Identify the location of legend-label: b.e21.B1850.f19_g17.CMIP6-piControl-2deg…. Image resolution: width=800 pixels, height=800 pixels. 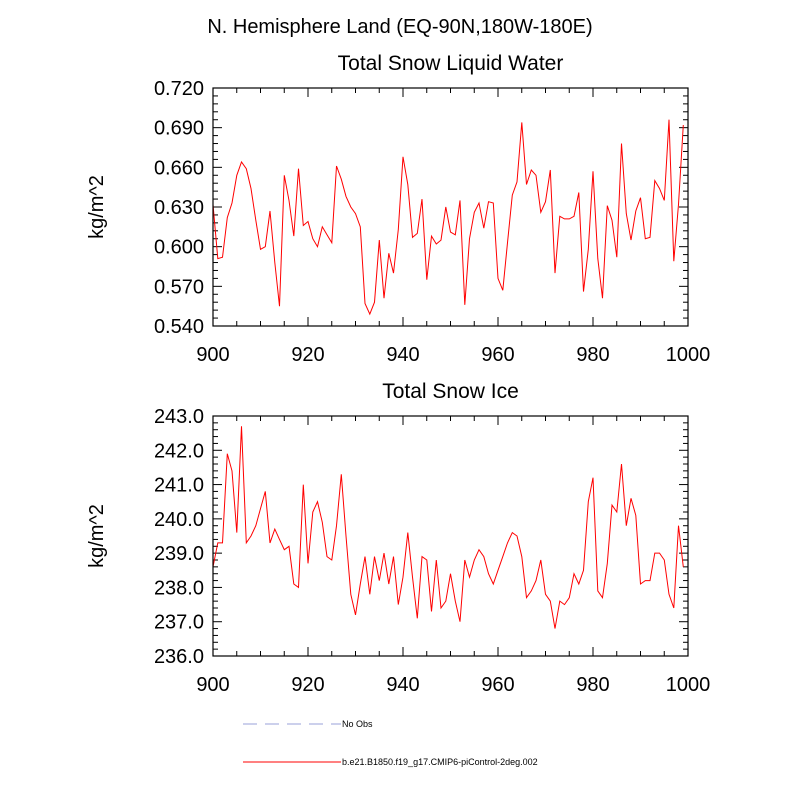
(440, 762).